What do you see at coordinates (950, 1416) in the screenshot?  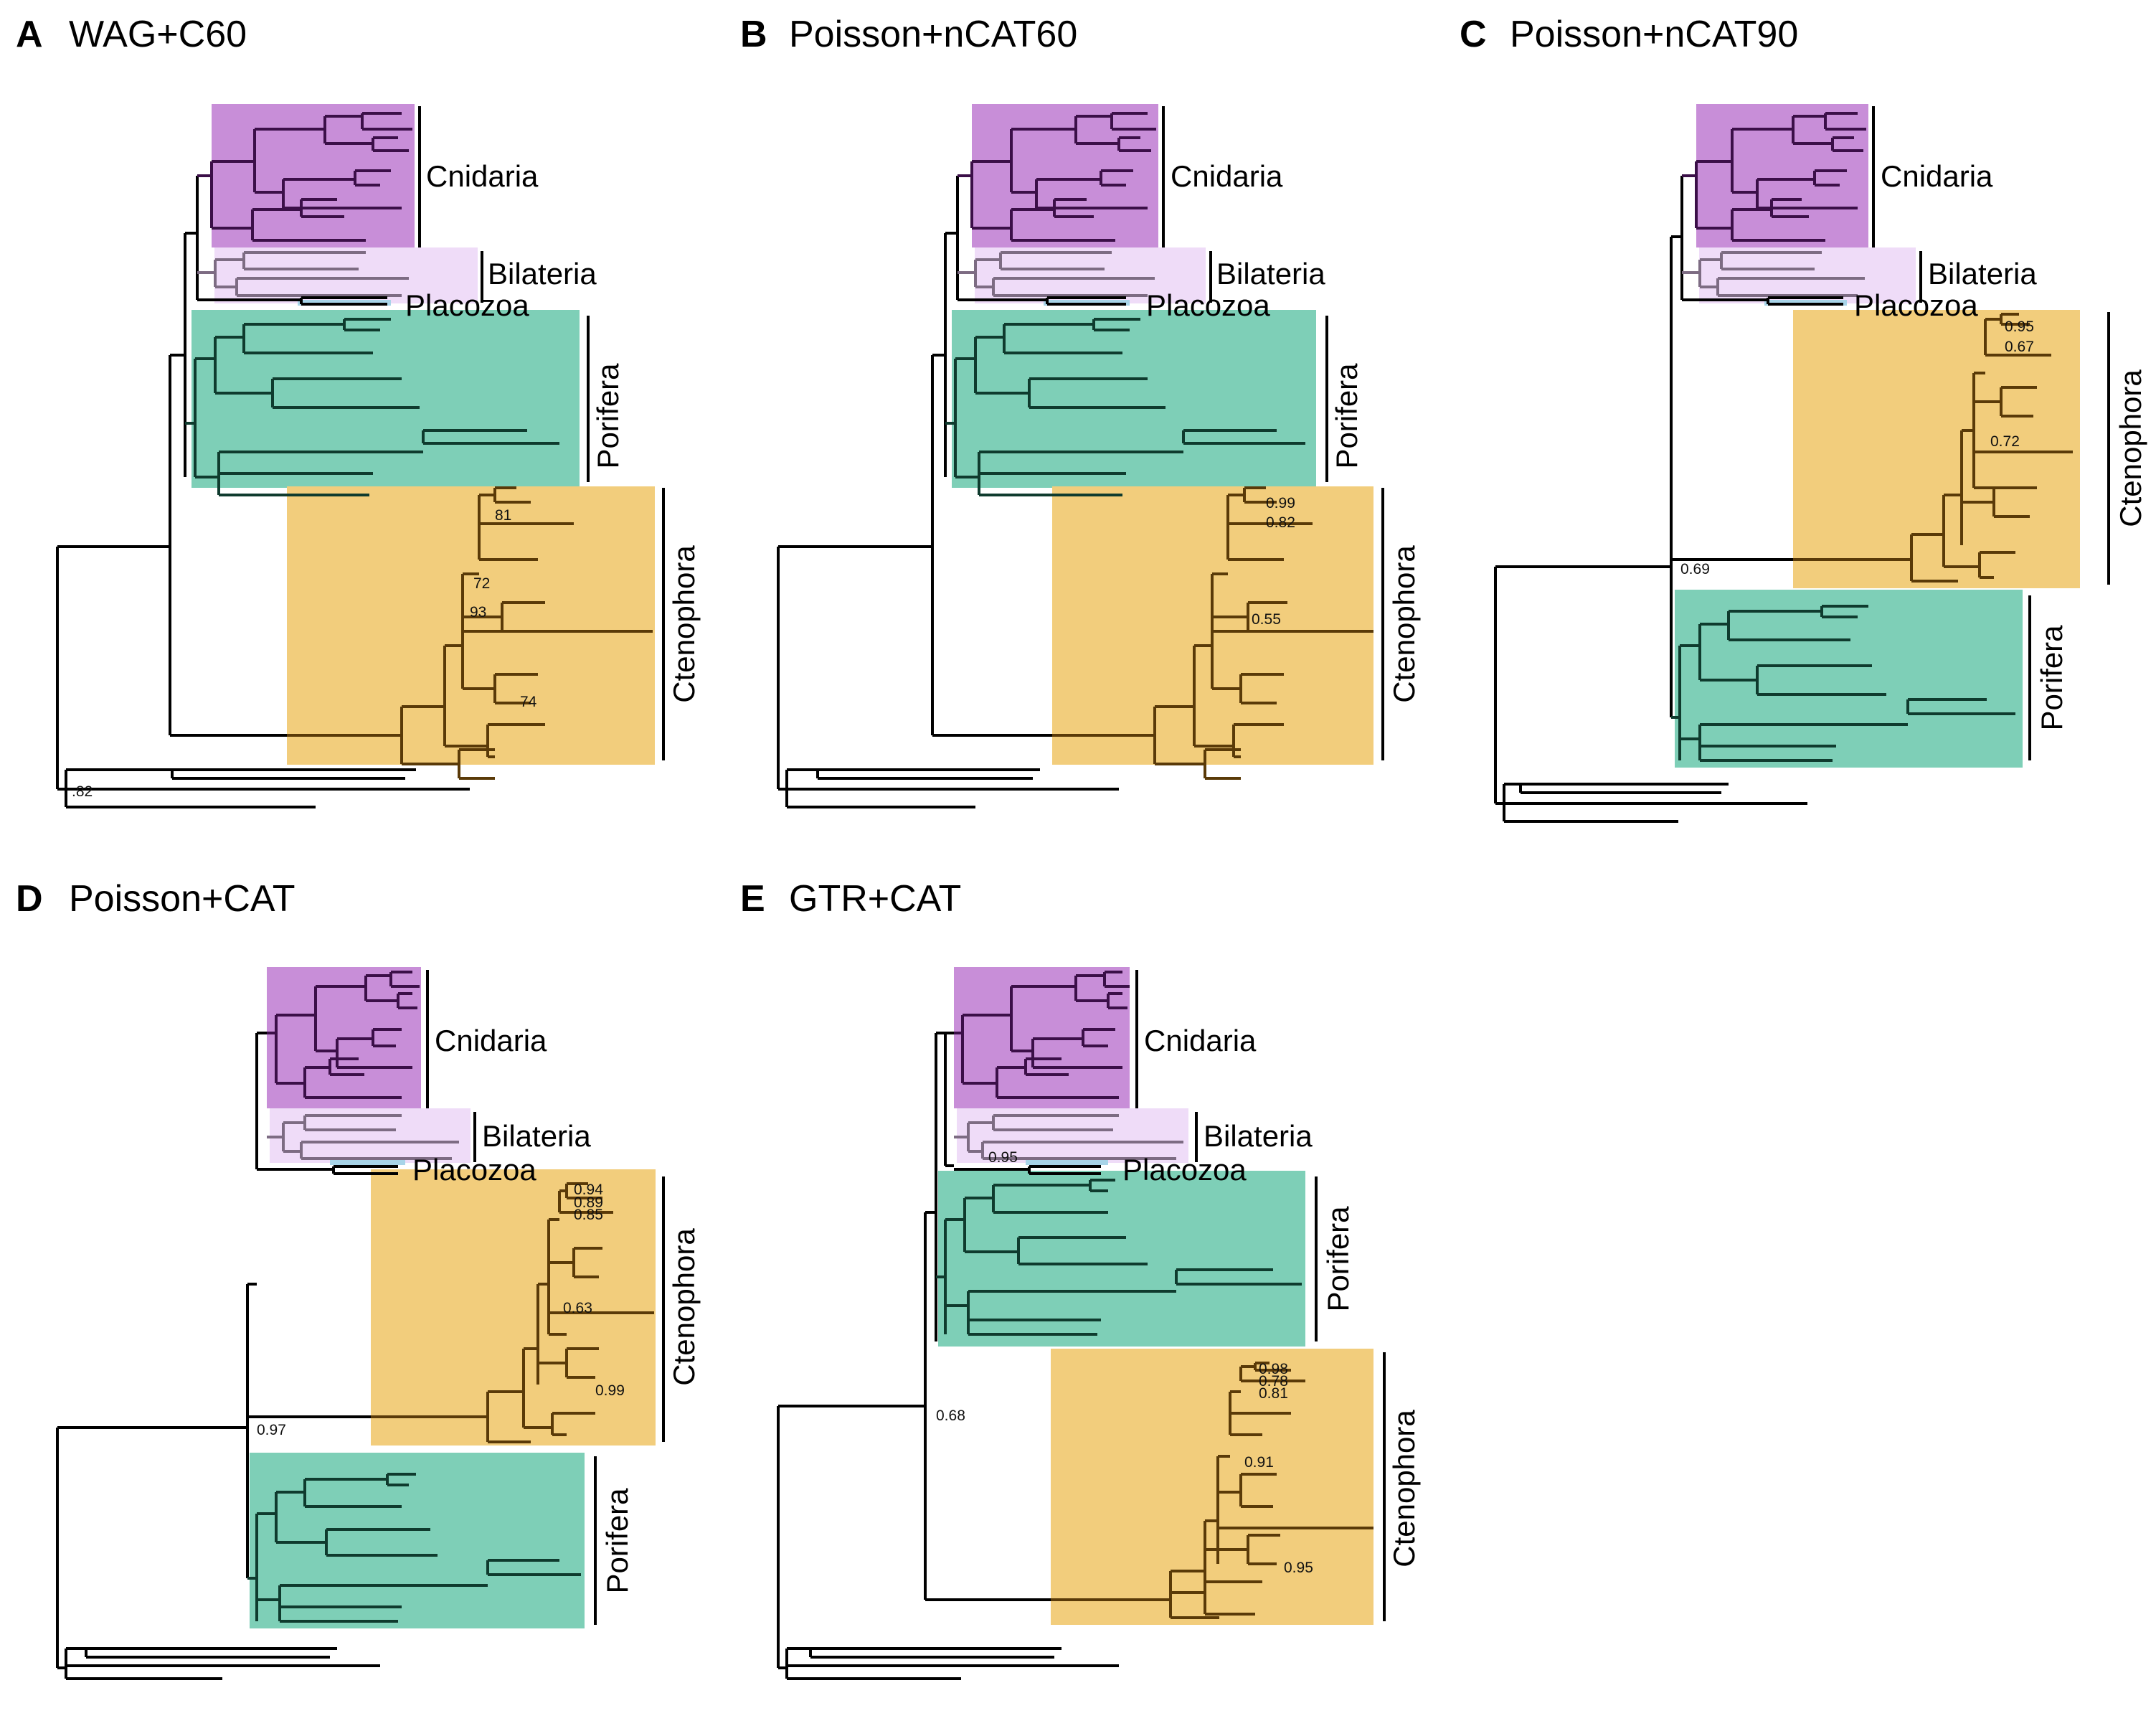 I see `support-value: 0.68` at bounding box center [950, 1416].